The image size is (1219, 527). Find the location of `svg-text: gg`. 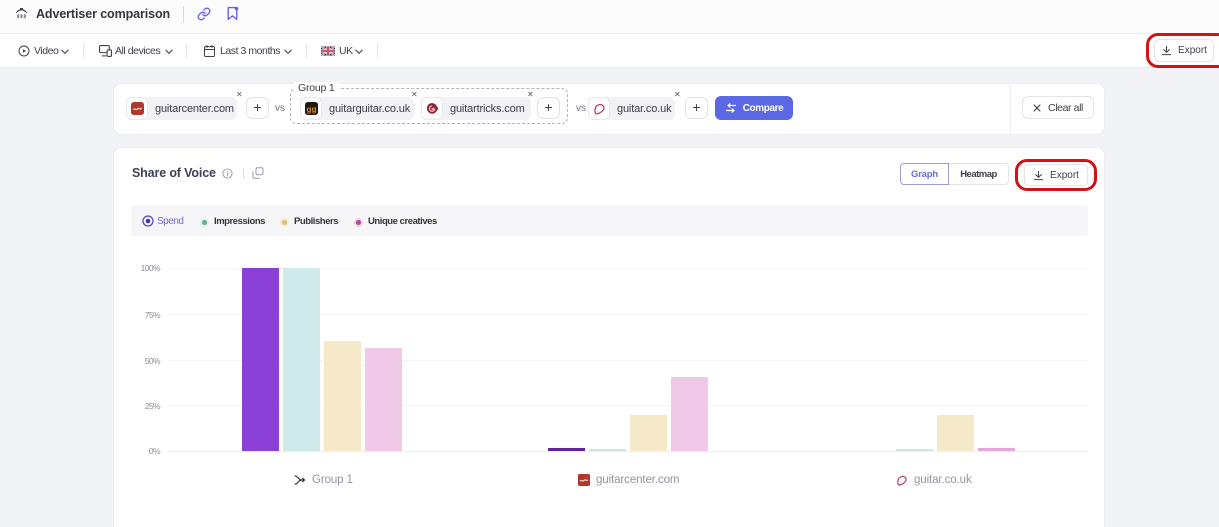

svg-text: gg is located at coordinates (311, 109).